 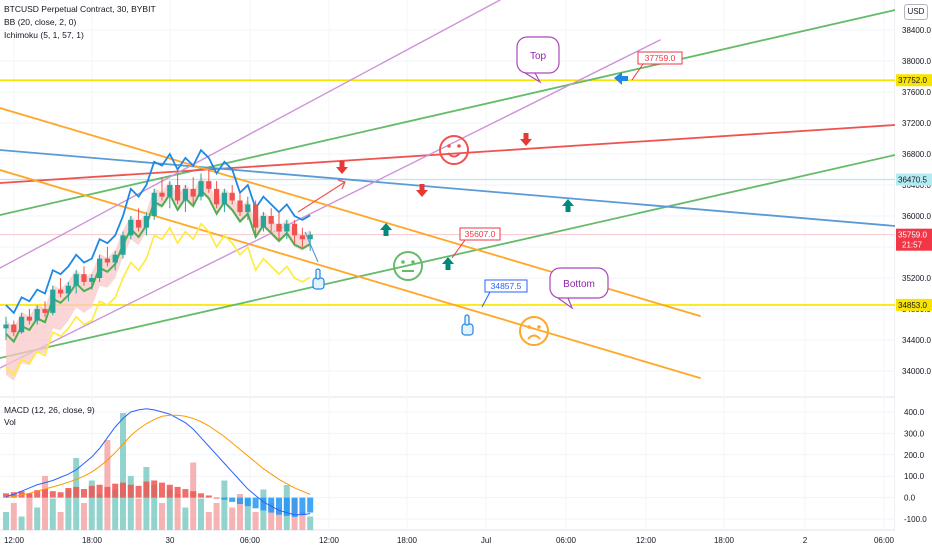 I want to click on ichimoku-indicator-label: Ichimoku (5, 1, 57, 1), so click(x=44, y=35).